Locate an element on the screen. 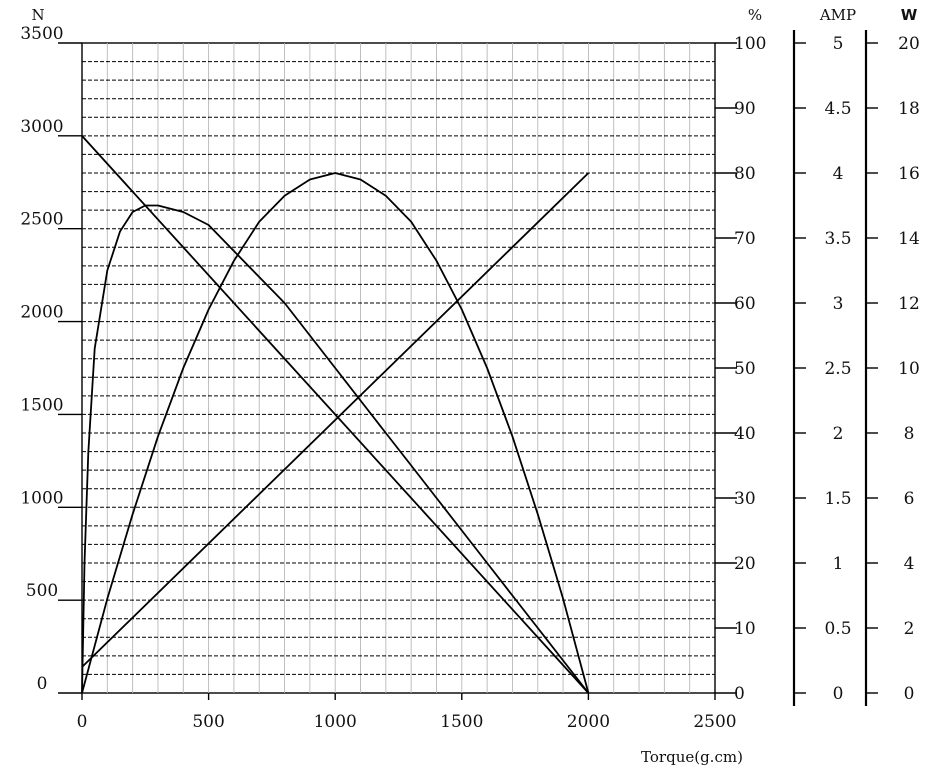 This screenshot has height=776, width=928. power-tick-label: 4 is located at coordinates (909, 564).